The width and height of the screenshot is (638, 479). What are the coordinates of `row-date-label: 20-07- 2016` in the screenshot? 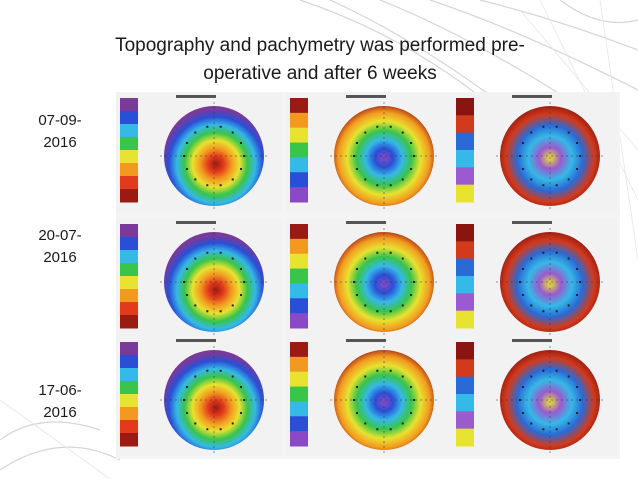 It's located at (60, 247).